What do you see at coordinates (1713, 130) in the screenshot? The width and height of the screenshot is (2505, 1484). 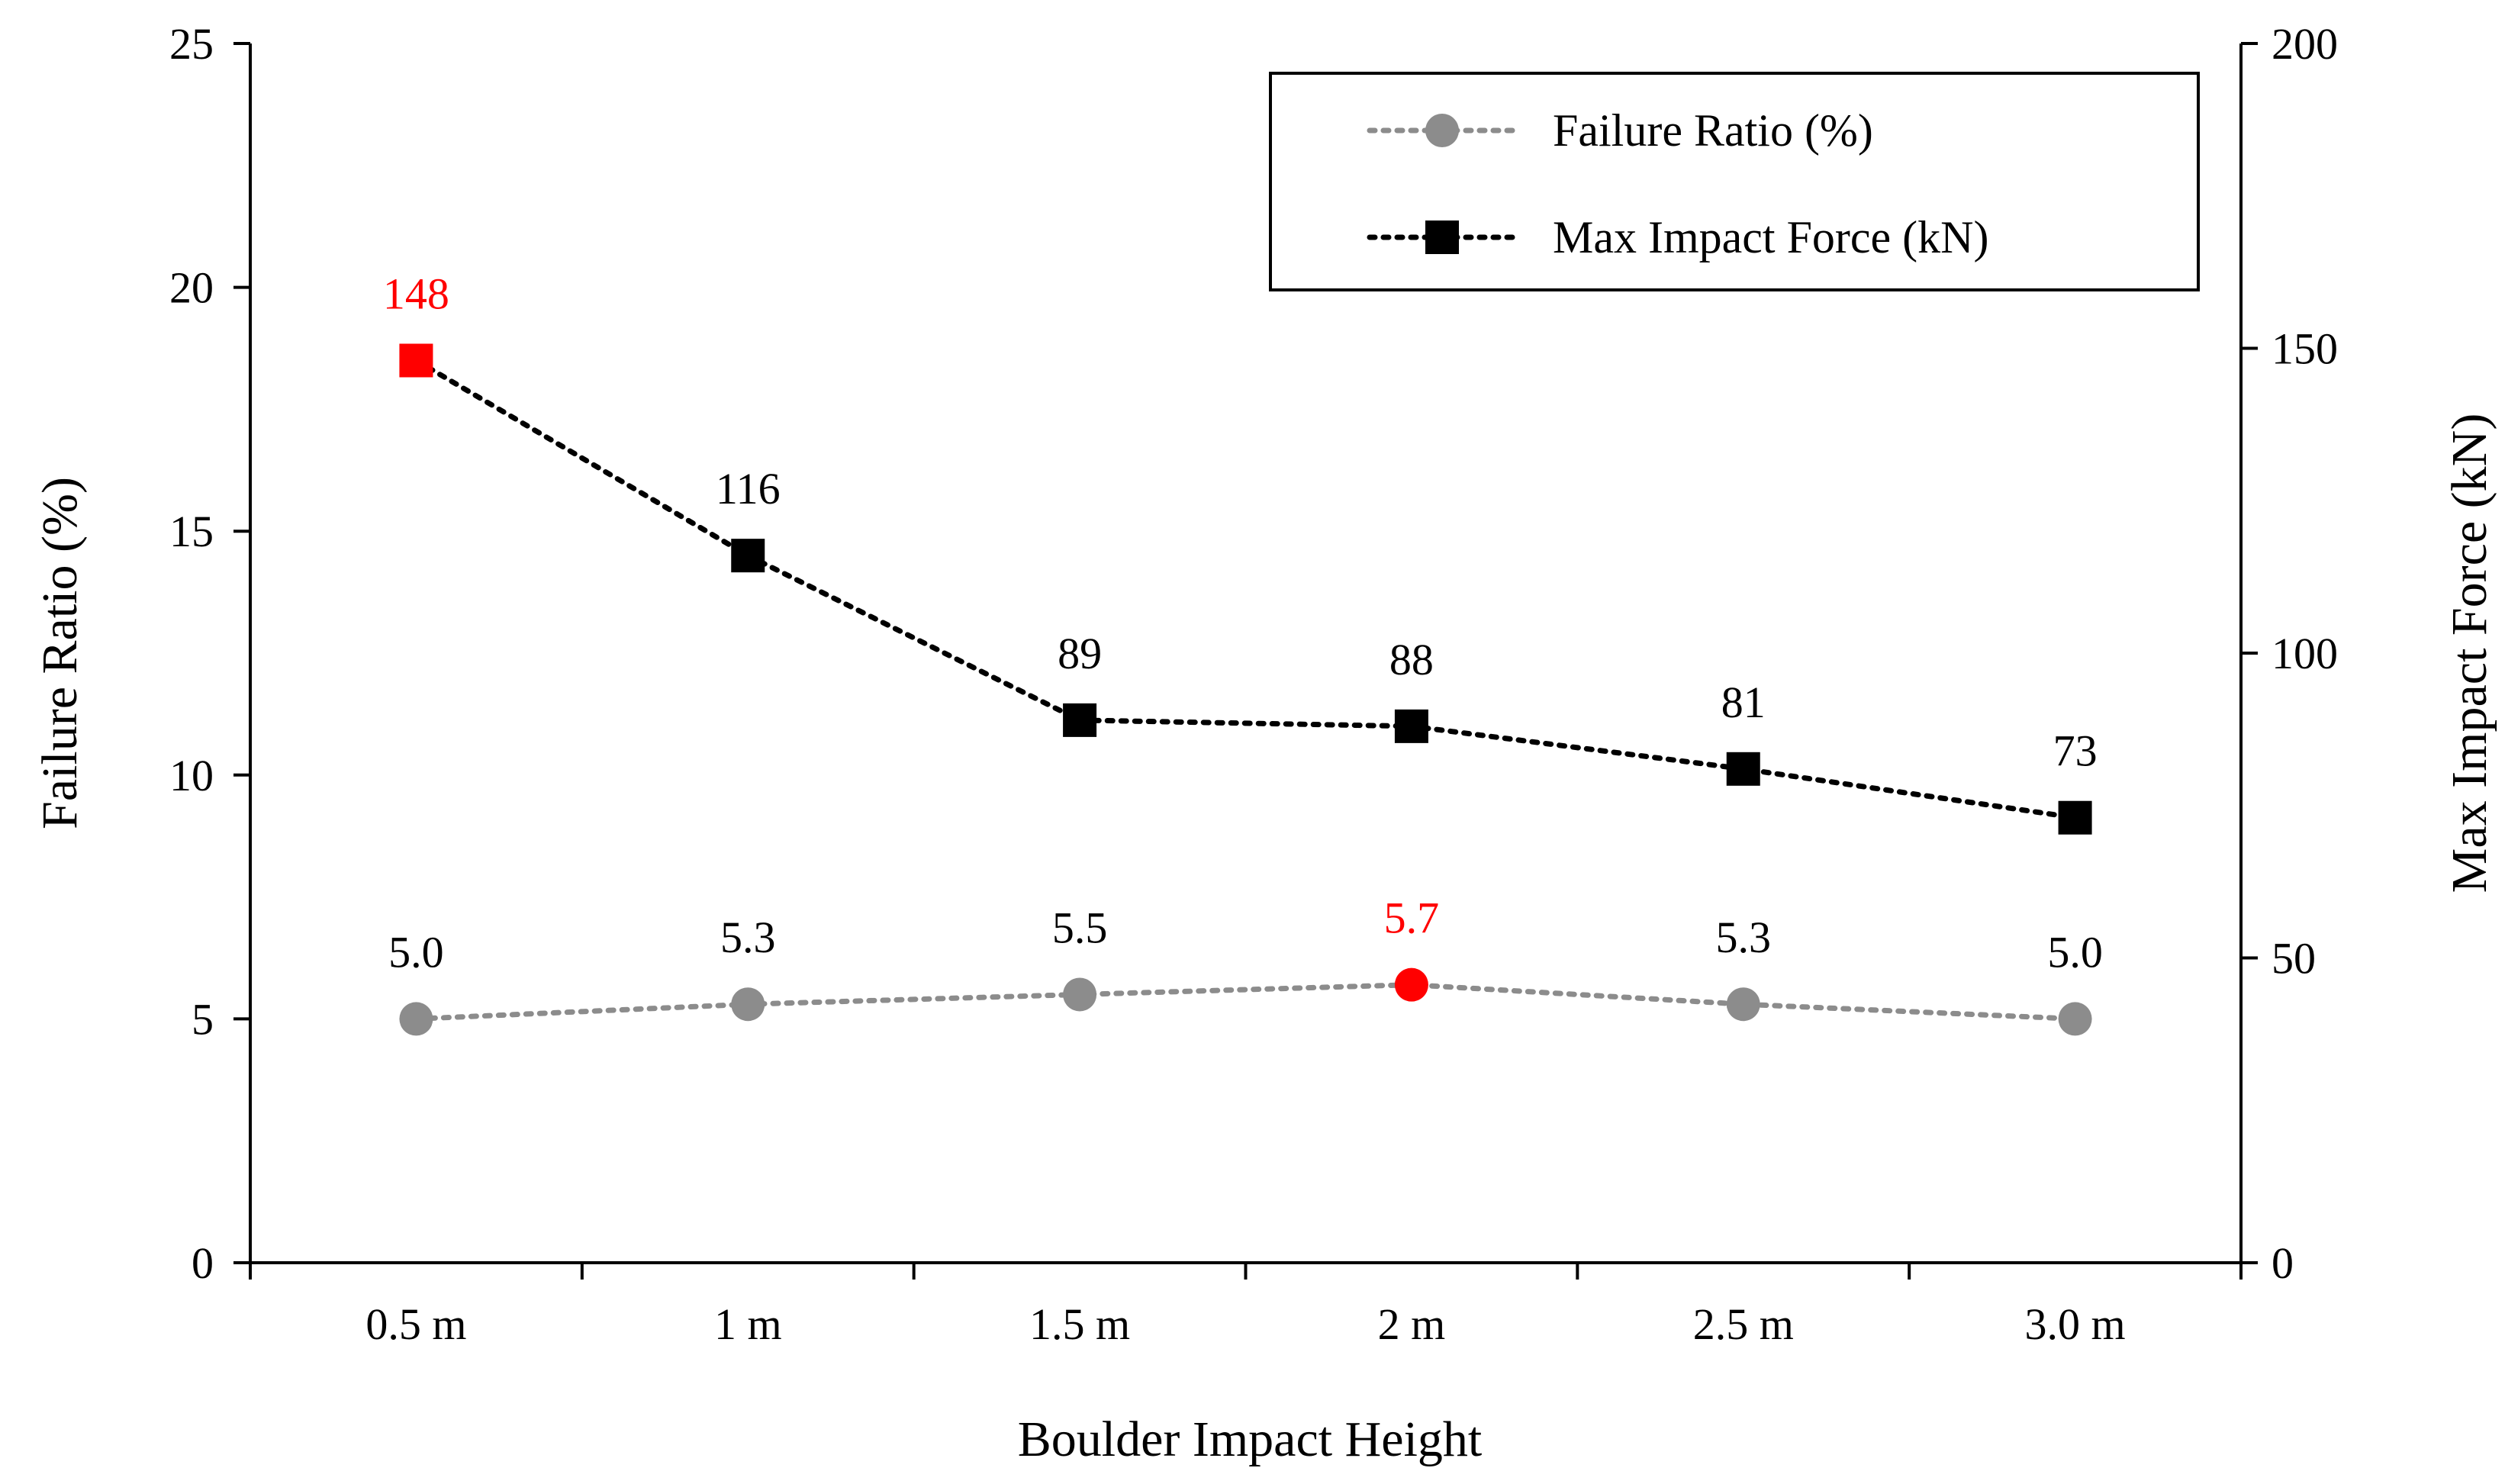 I see `legend-label-failure-ratio: Failure Ratio (%)` at bounding box center [1713, 130].